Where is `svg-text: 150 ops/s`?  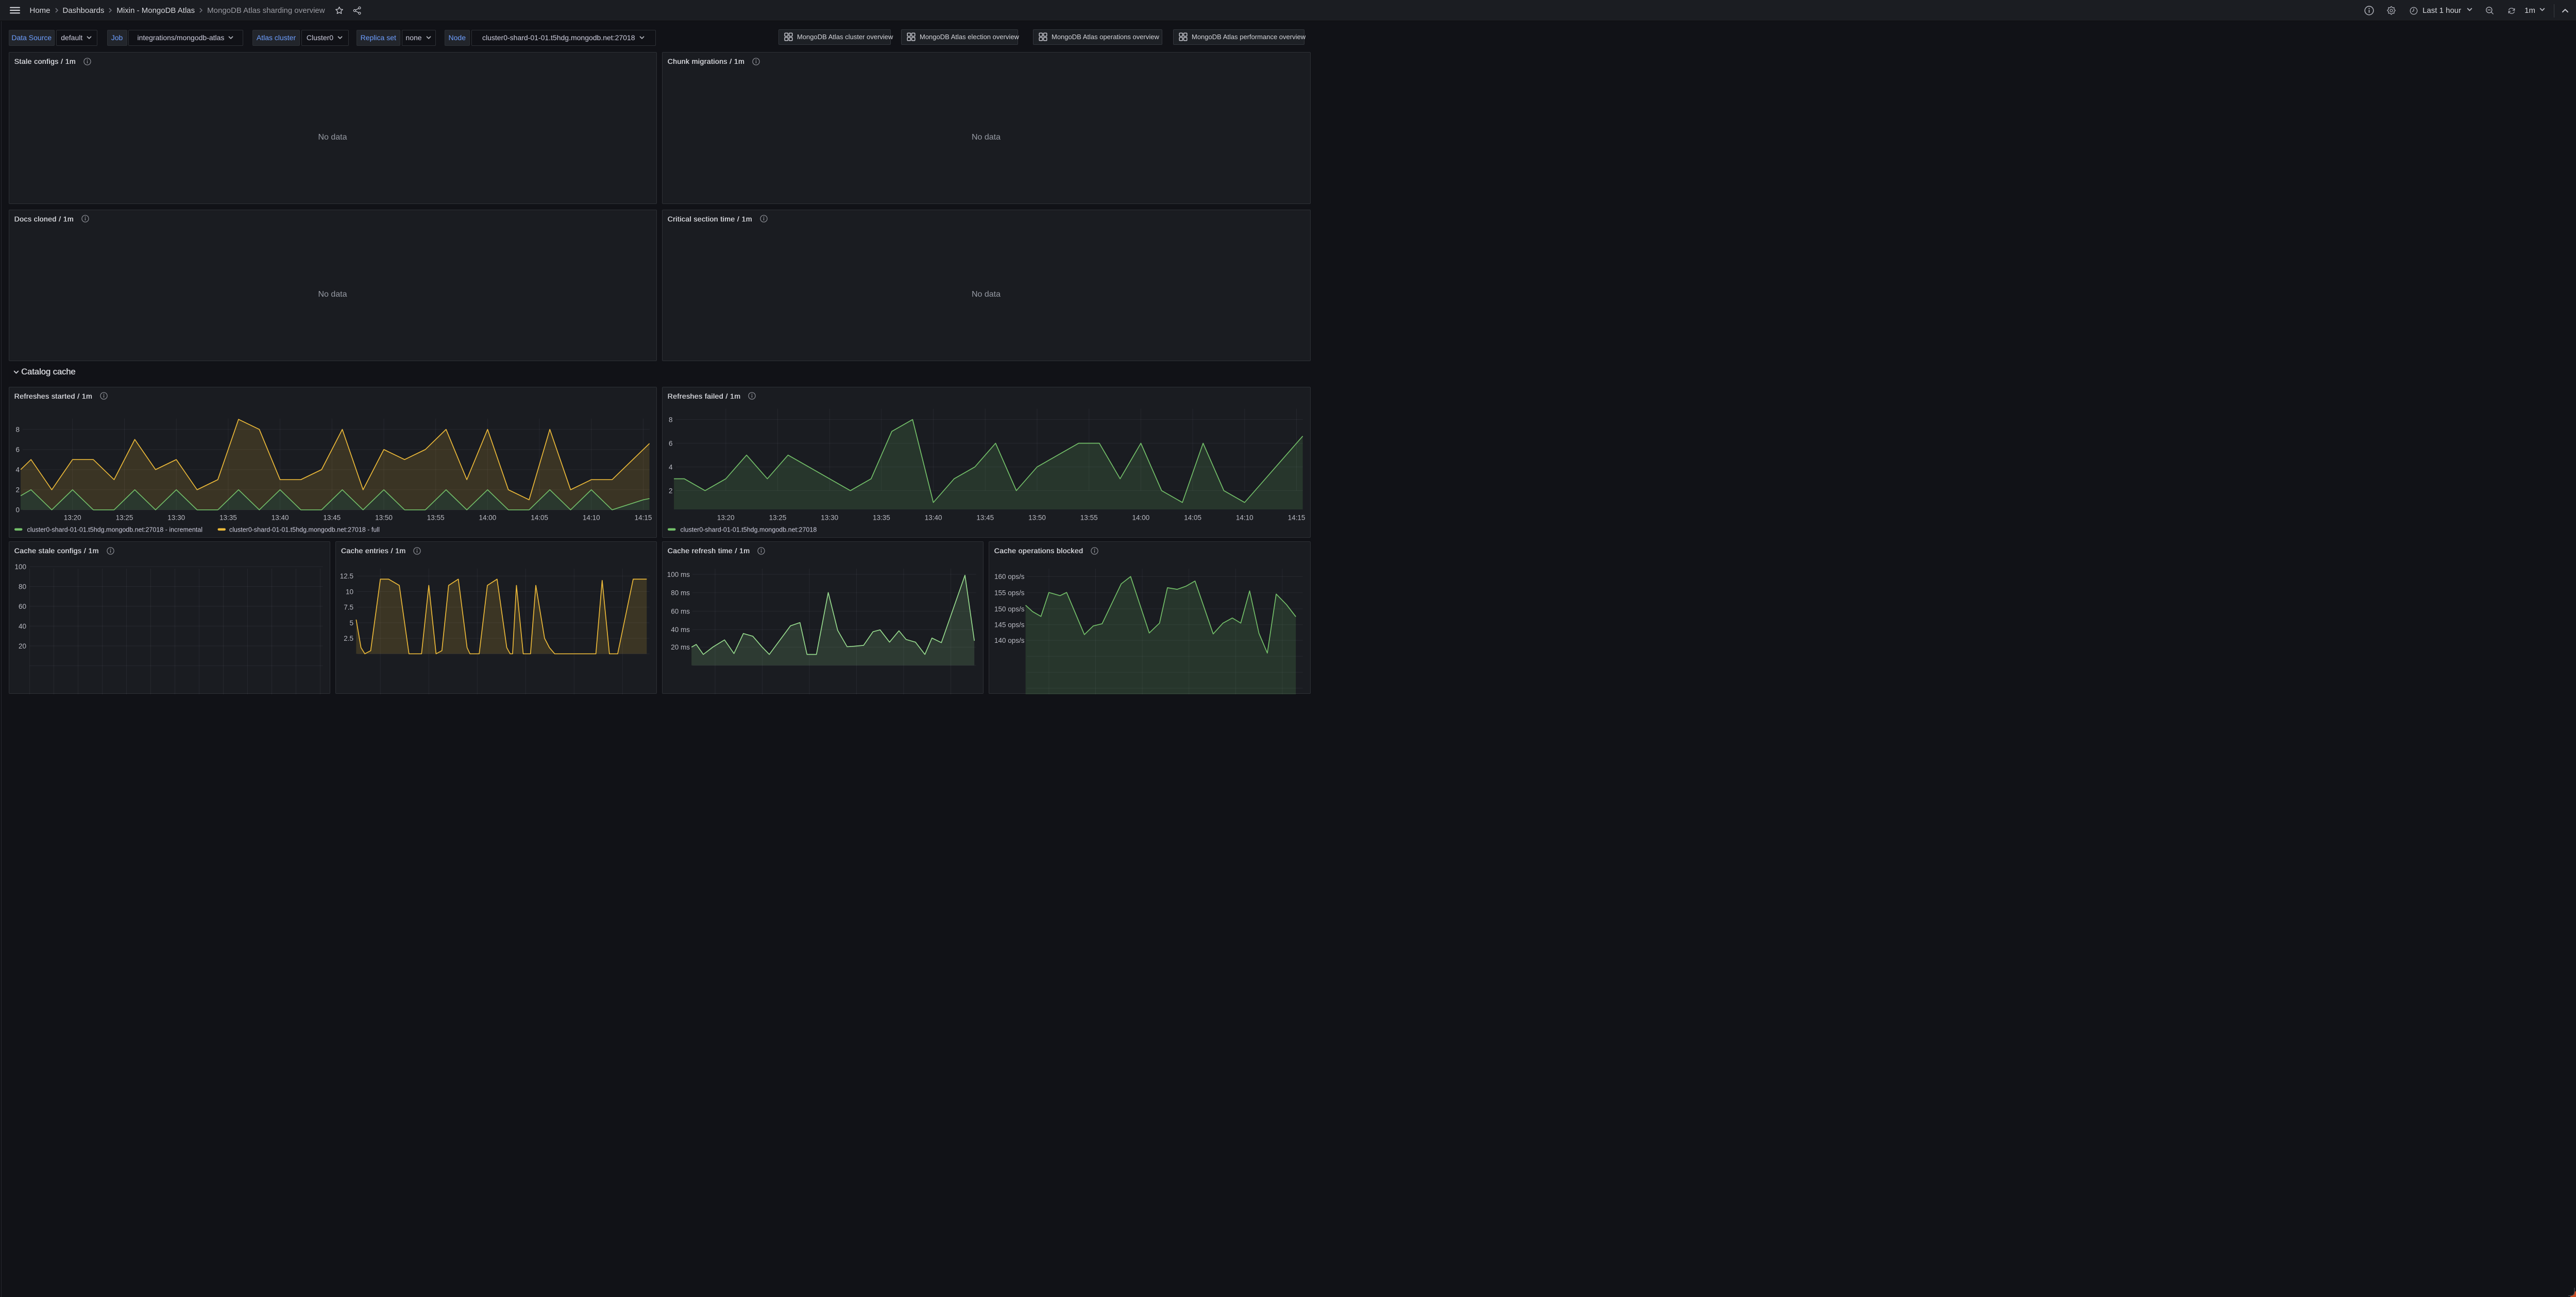
svg-text: 150 ops/s is located at coordinates (1009, 609).